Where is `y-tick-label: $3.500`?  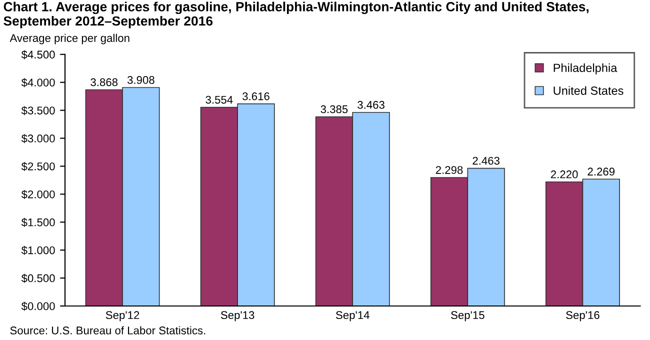
y-tick-label: $3.500 is located at coordinates (38, 111).